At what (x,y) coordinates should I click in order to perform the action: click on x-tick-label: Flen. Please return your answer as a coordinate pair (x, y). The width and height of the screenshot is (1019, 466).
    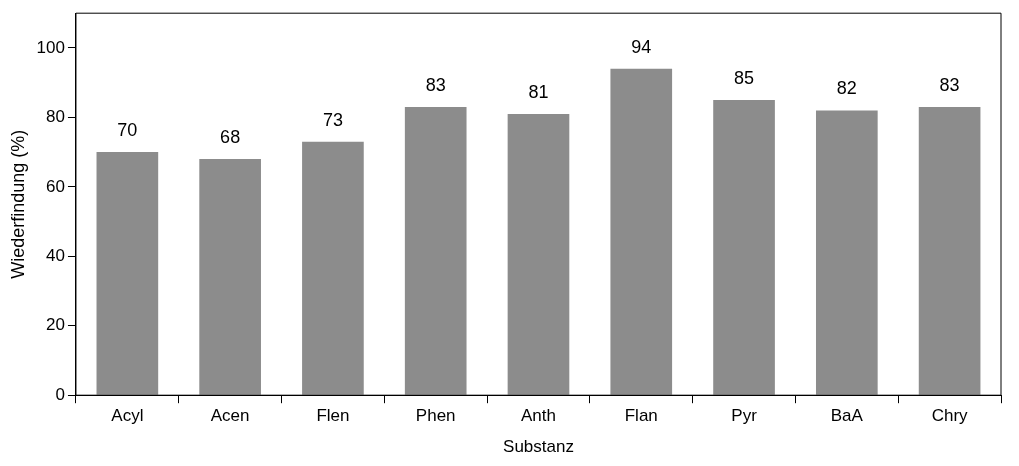
    Looking at the image, I should click on (333, 416).